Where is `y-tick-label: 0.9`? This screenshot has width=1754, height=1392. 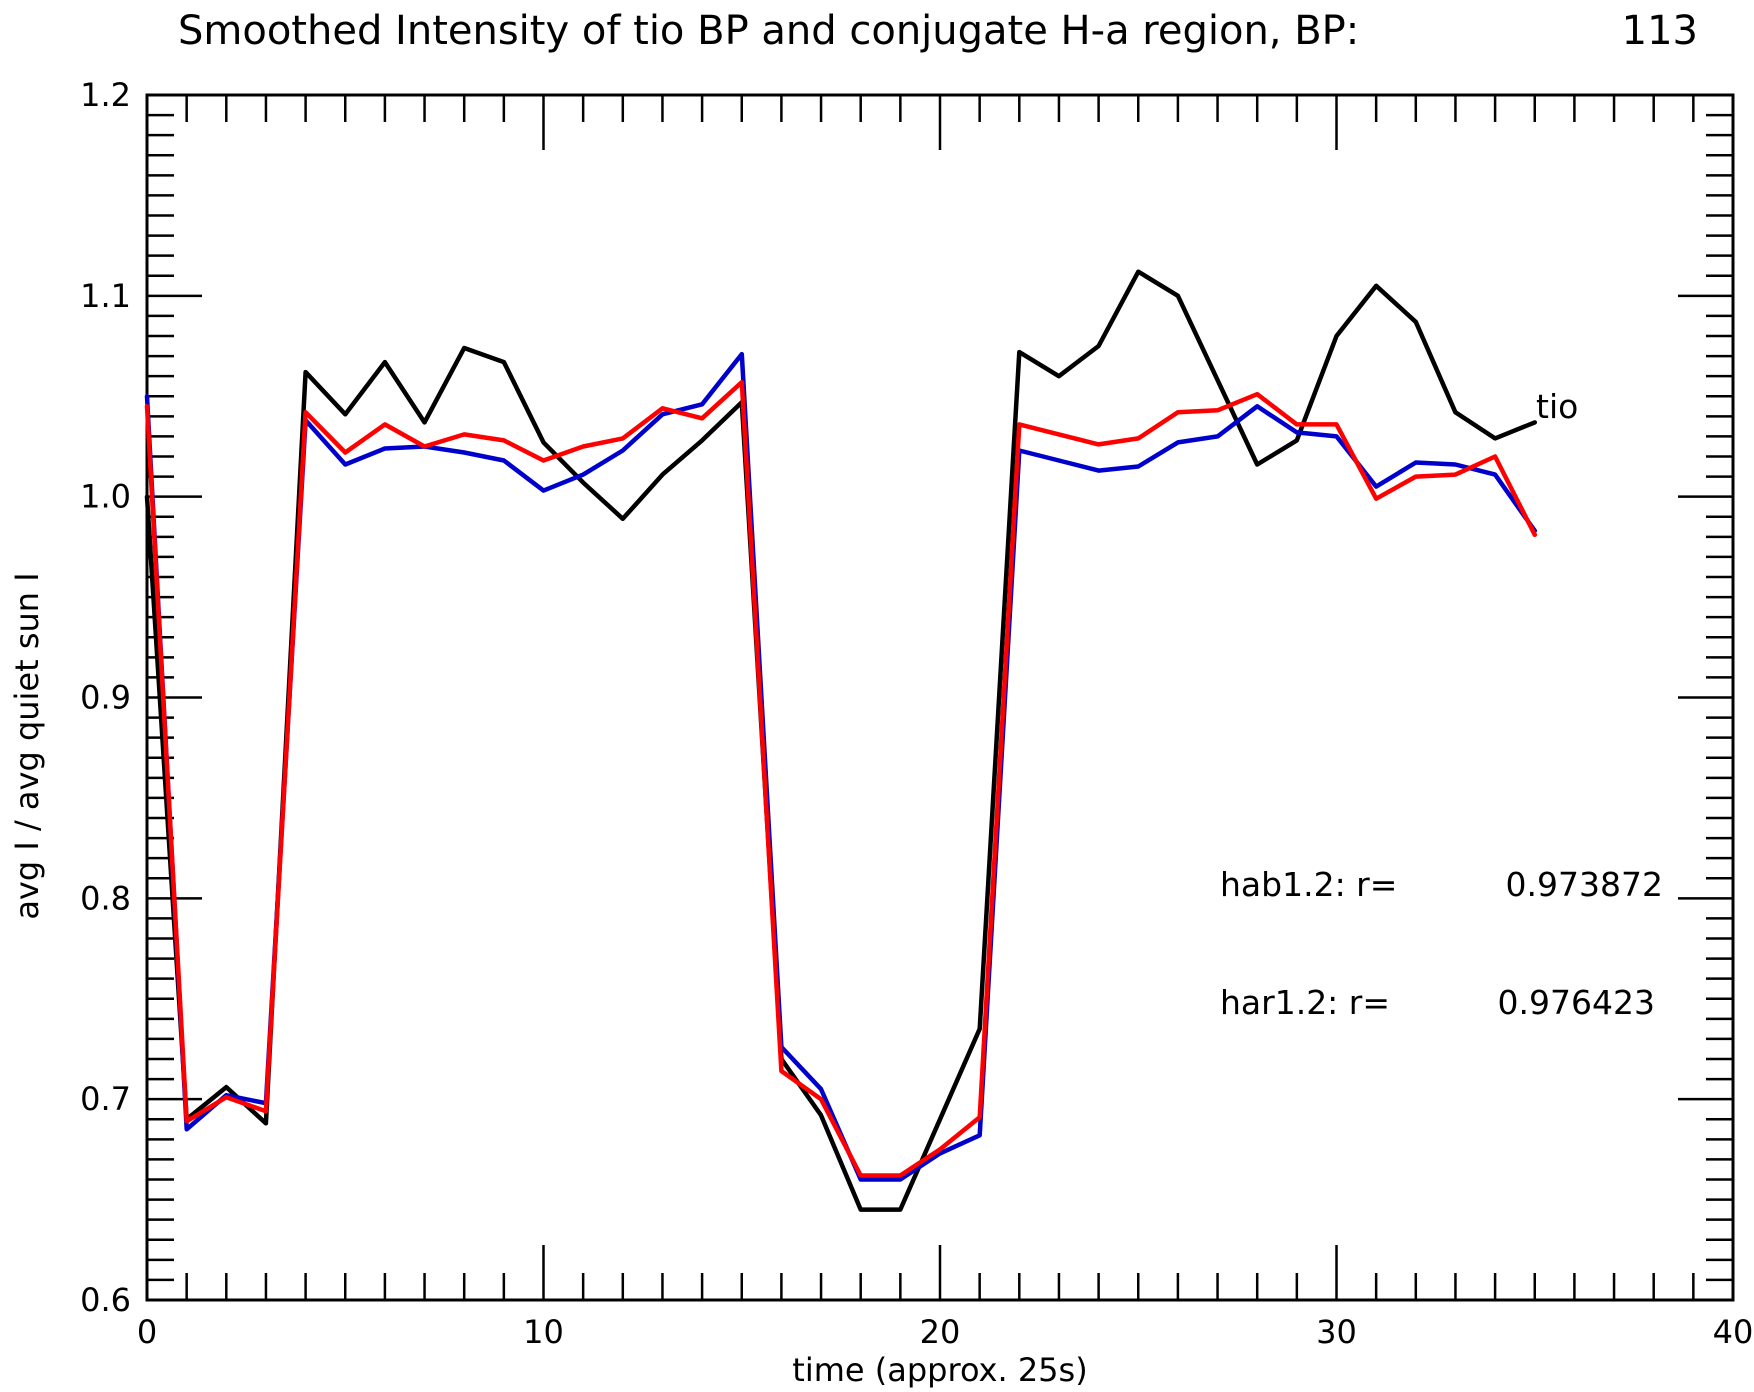
y-tick-label: 0.9 is located at coordinates (105, 698).